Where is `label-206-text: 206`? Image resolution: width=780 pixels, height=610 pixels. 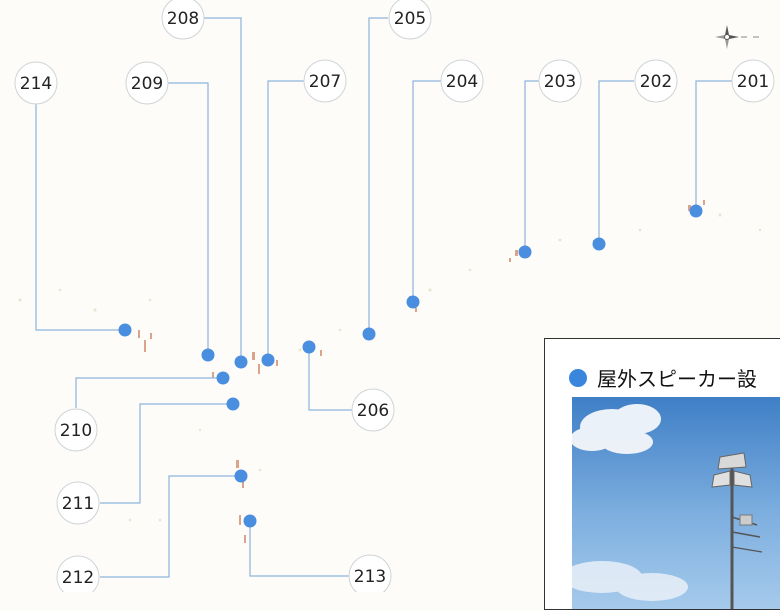
label-206-text: 206 is located at coordinates (373, 411).